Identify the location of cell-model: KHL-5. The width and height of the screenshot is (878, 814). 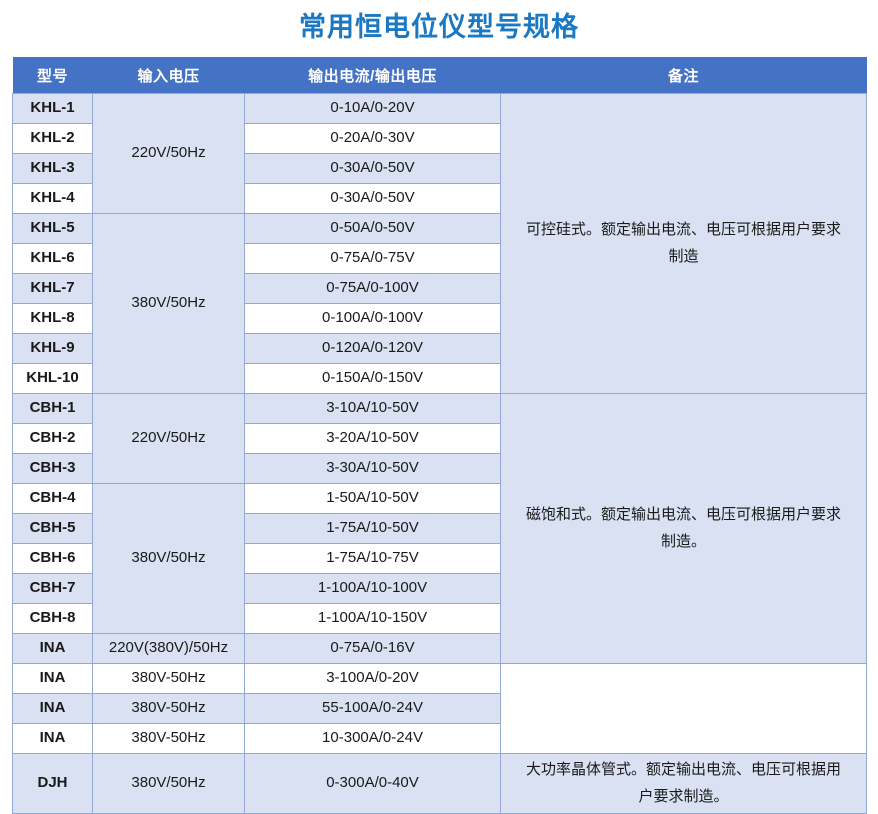
(52, 228).